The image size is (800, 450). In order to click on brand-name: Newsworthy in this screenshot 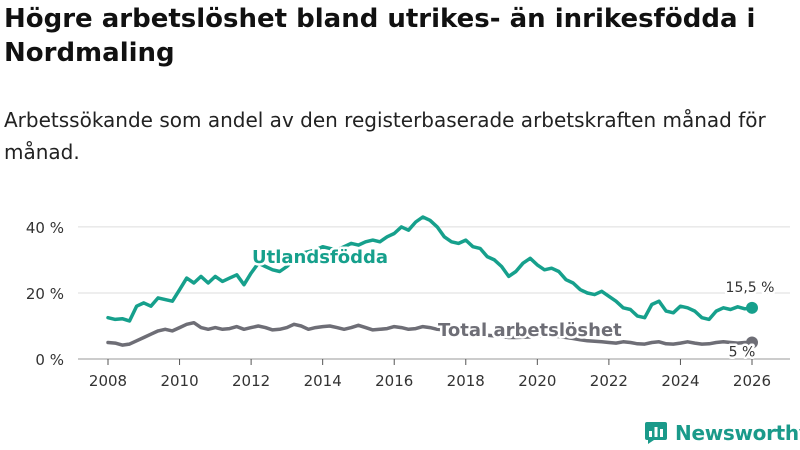, I will do `click(737, 433)`.